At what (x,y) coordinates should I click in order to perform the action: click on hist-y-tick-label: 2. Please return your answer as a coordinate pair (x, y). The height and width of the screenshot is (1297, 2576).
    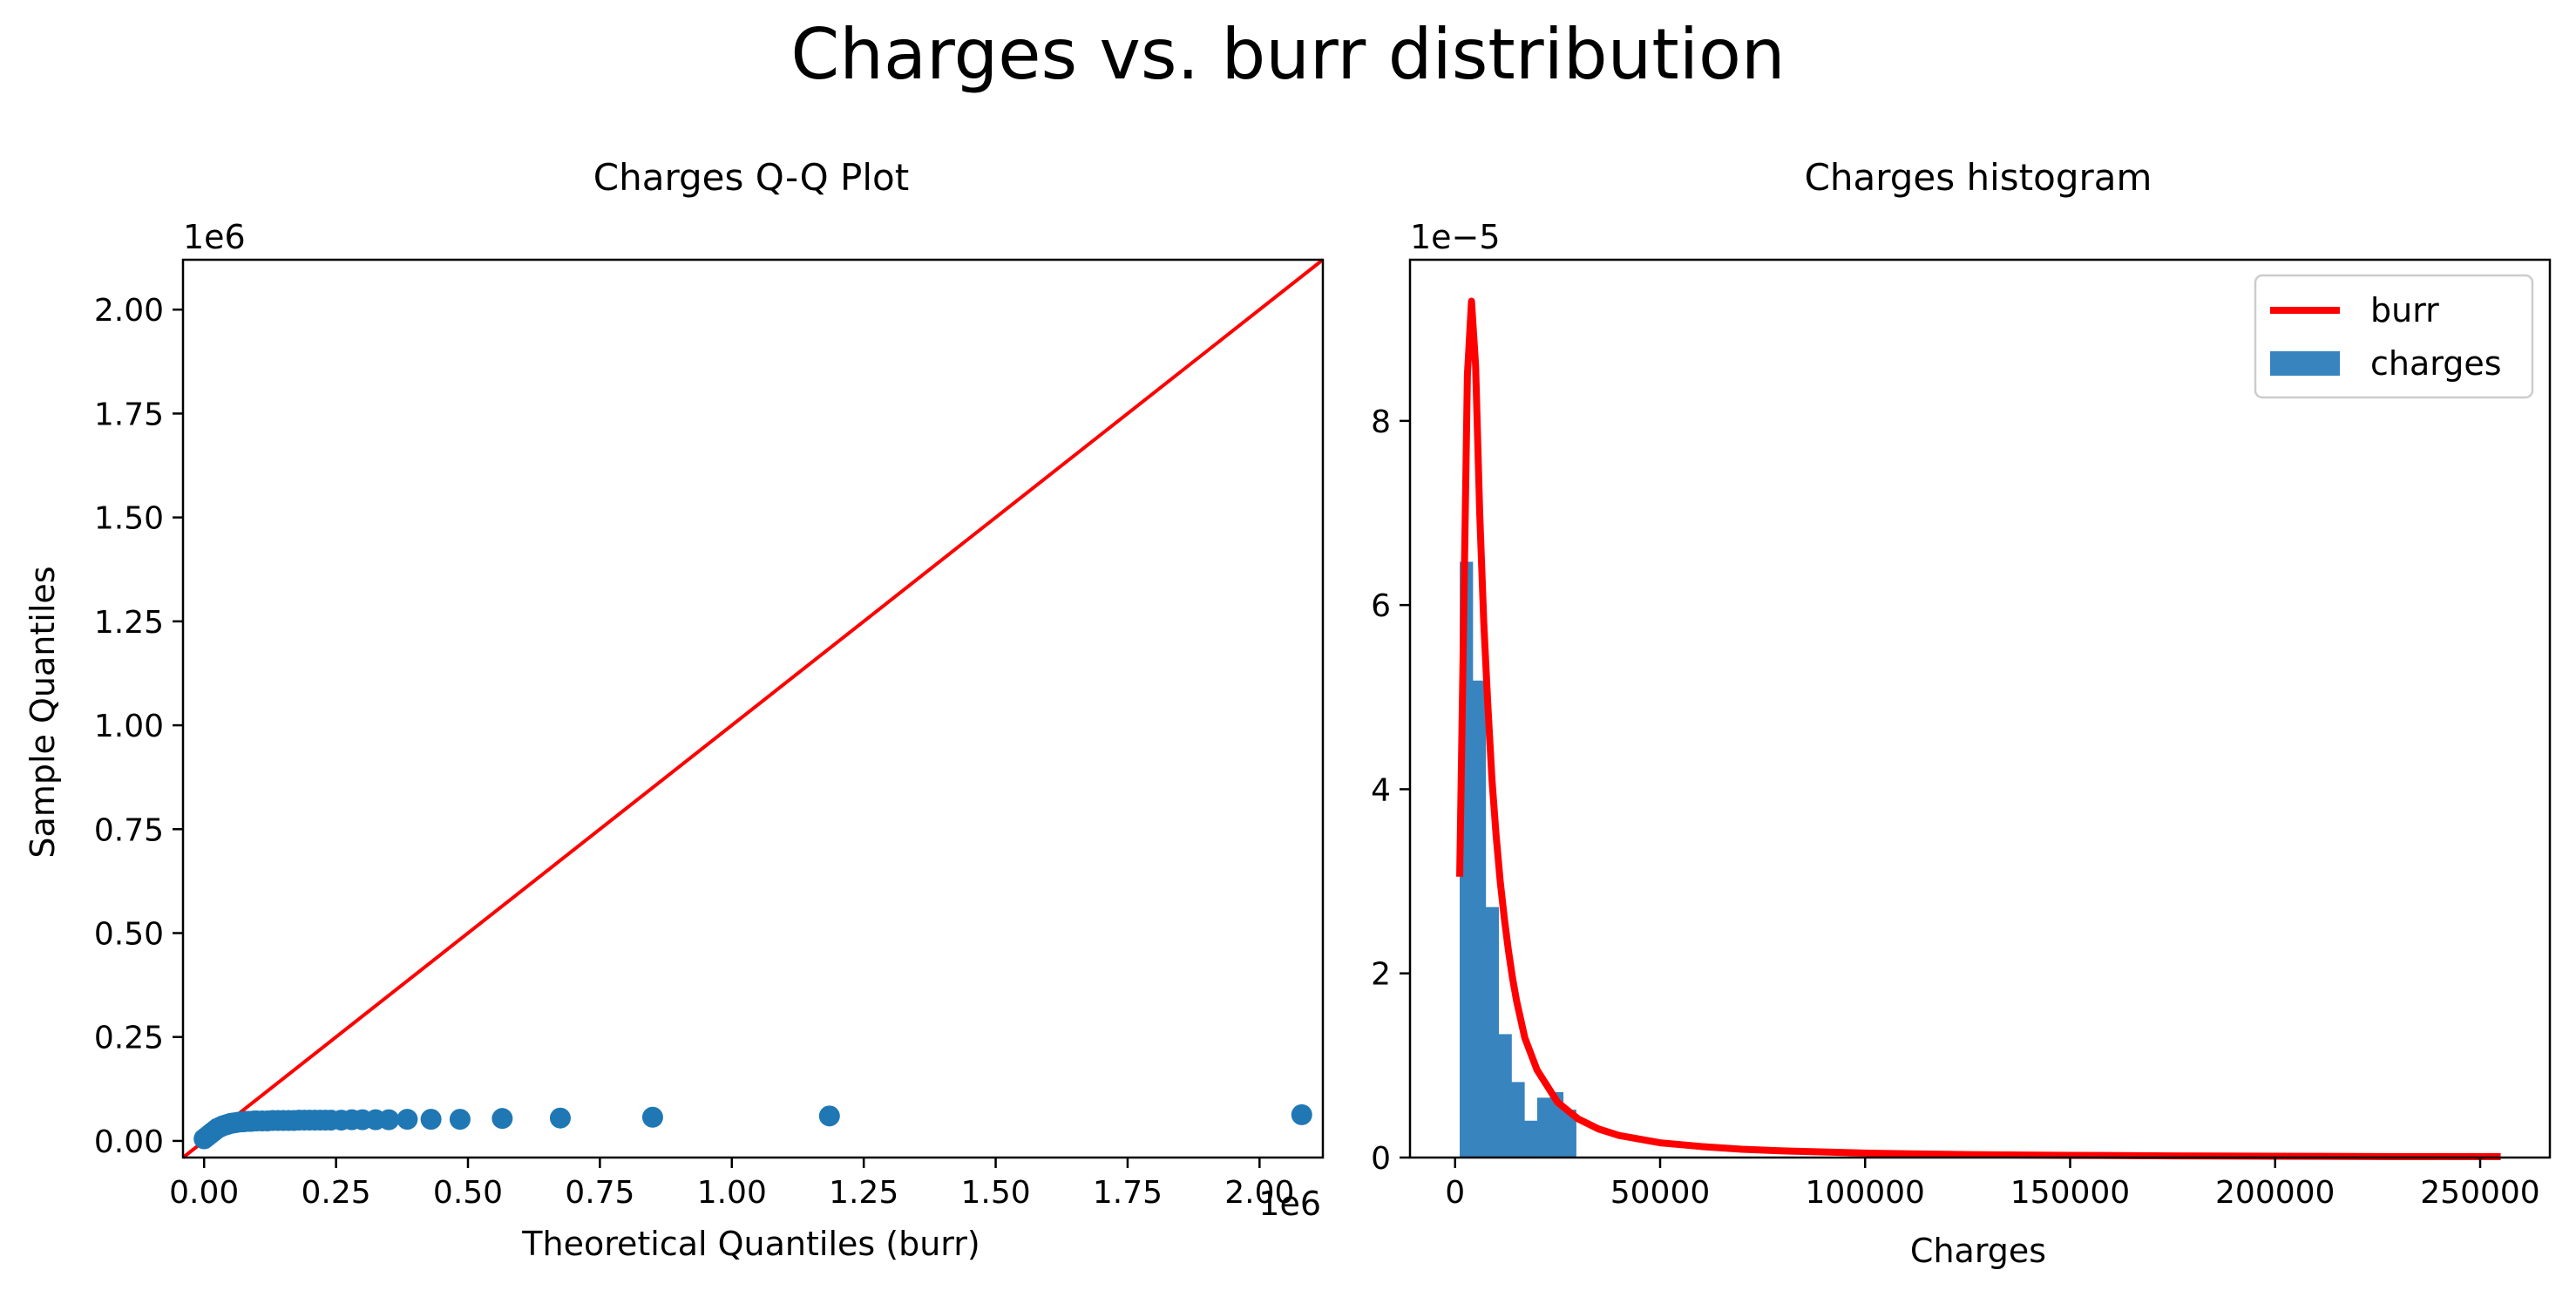
    Looking at the image, I should click on (1381, 975).